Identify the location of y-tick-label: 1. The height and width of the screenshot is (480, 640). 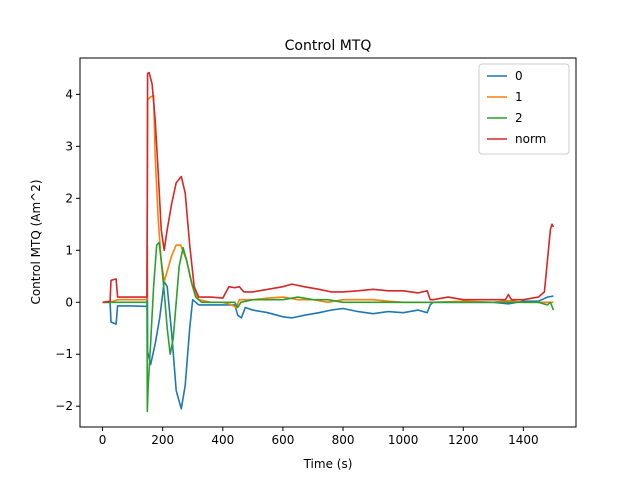
(69, 250).